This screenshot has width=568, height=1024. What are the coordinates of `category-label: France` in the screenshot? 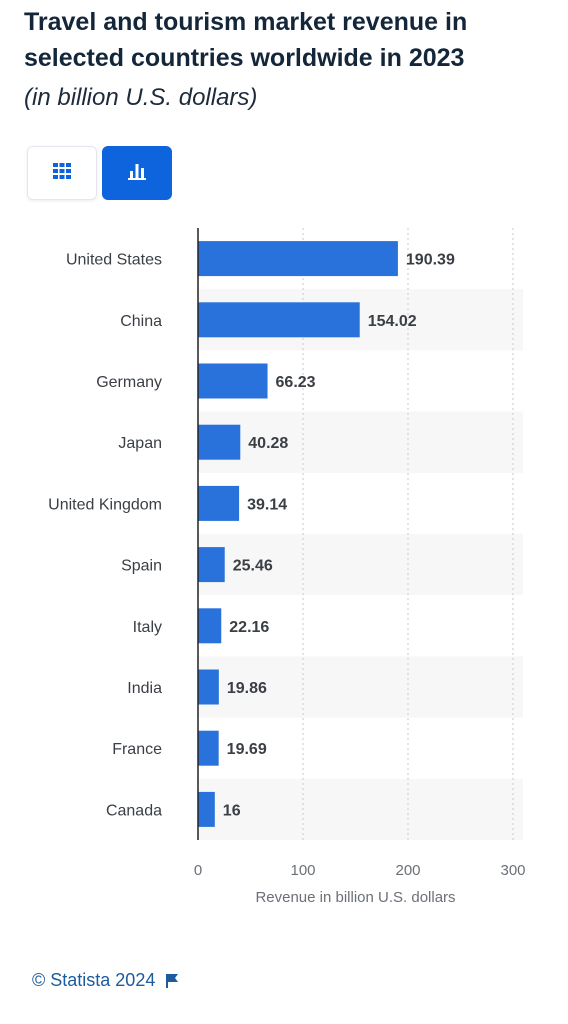 It's located at (137, 749).